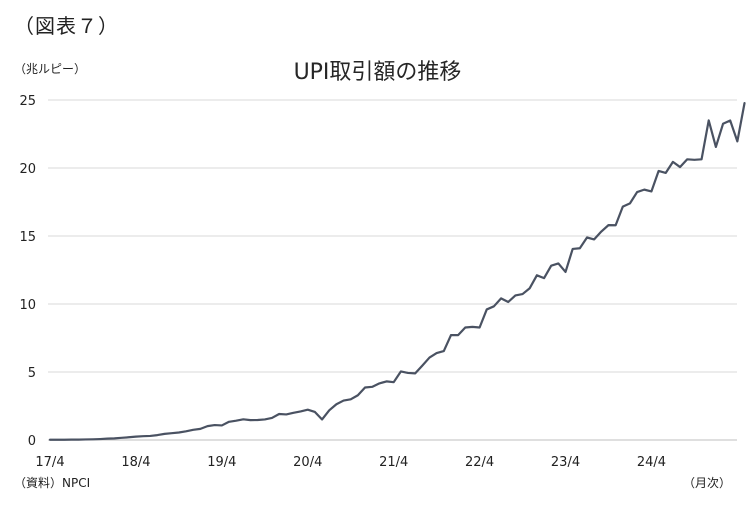 This screenshot has height=511, width=755. Describe the element at coordinates (50, 69) in the screenshot. I see `y-unit-label: （兆ルピー）` at that location.